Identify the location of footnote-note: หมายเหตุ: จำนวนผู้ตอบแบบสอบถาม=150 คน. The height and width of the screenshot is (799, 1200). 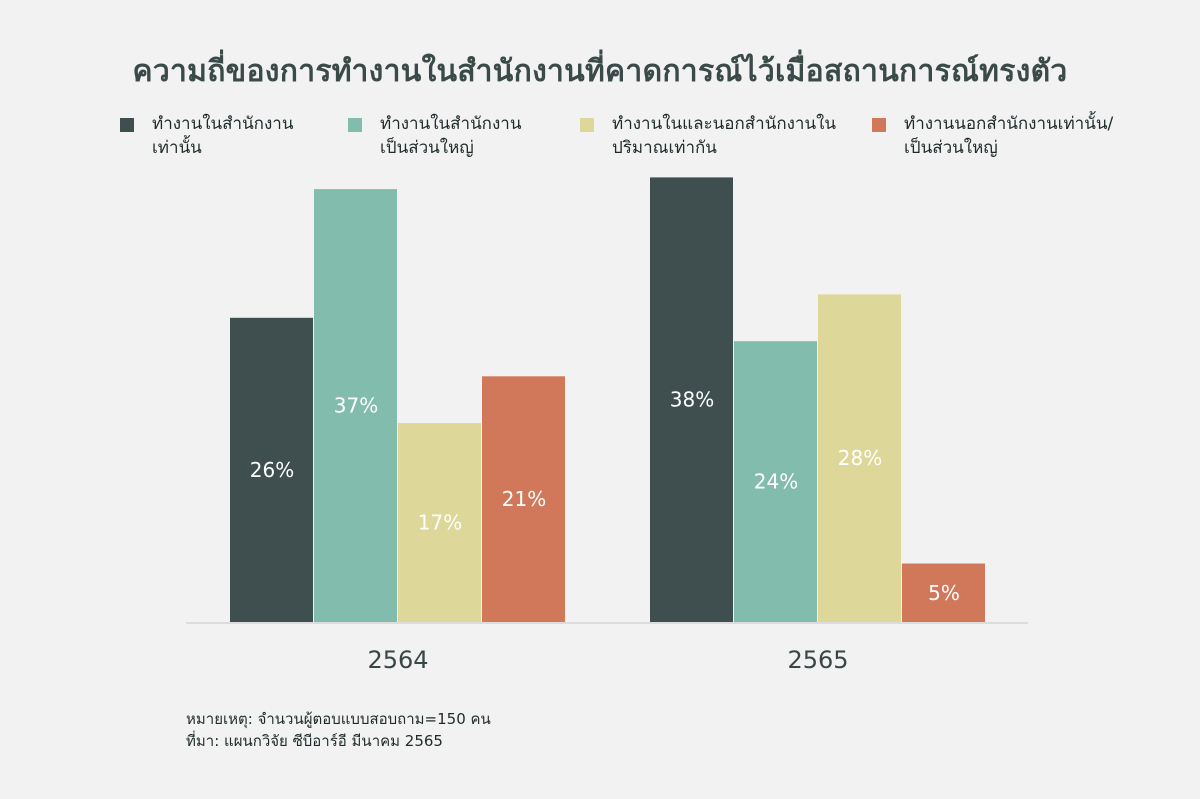
(338, 719).